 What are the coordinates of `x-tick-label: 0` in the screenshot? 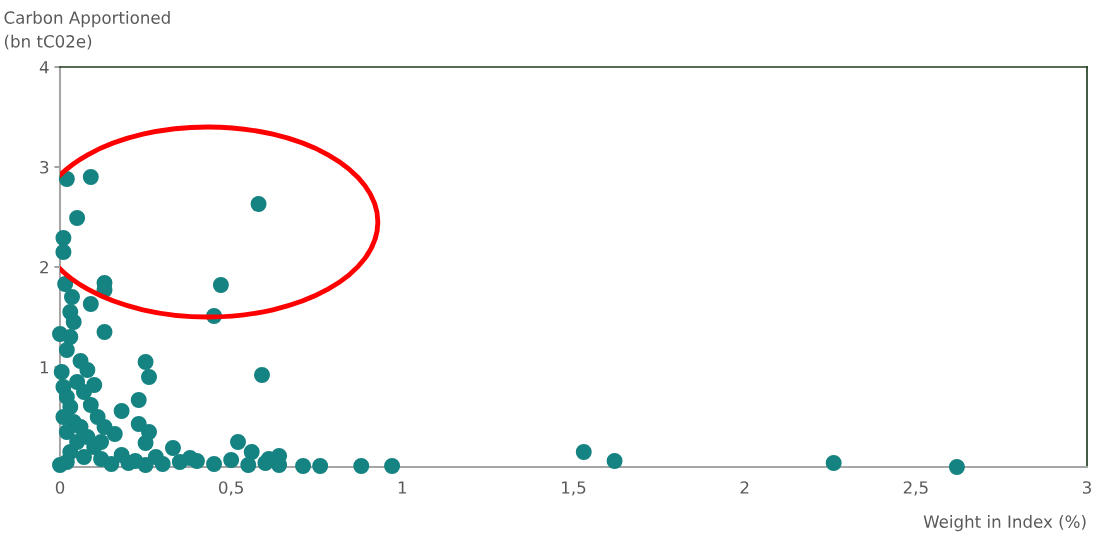 It's located at (60, 487).